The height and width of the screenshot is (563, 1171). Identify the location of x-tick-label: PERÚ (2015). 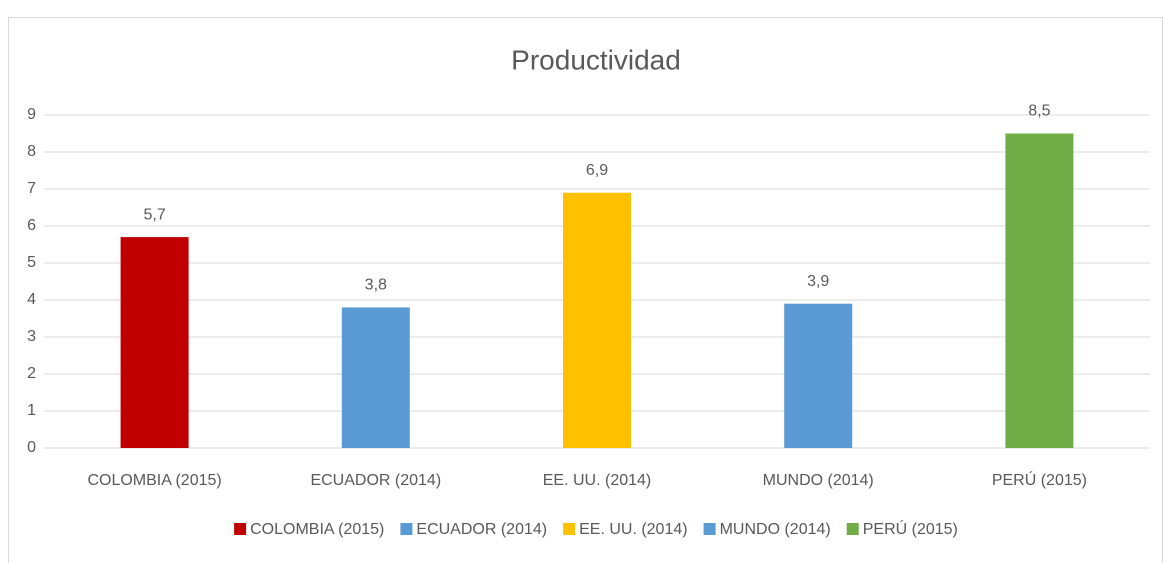
(1039, 479).